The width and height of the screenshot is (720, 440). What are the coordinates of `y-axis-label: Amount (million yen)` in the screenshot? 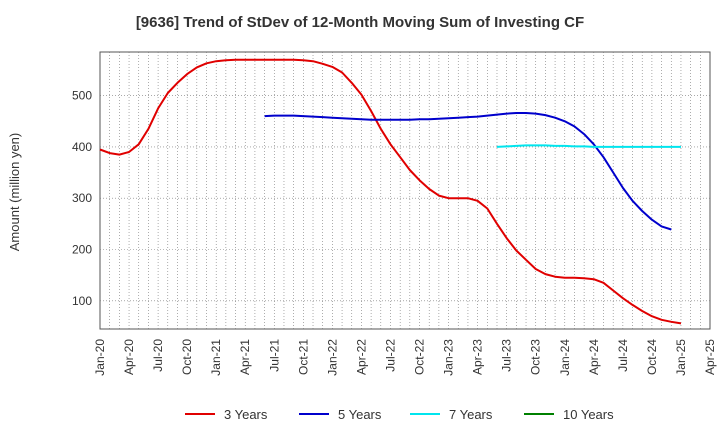 It's located at (14, 192).